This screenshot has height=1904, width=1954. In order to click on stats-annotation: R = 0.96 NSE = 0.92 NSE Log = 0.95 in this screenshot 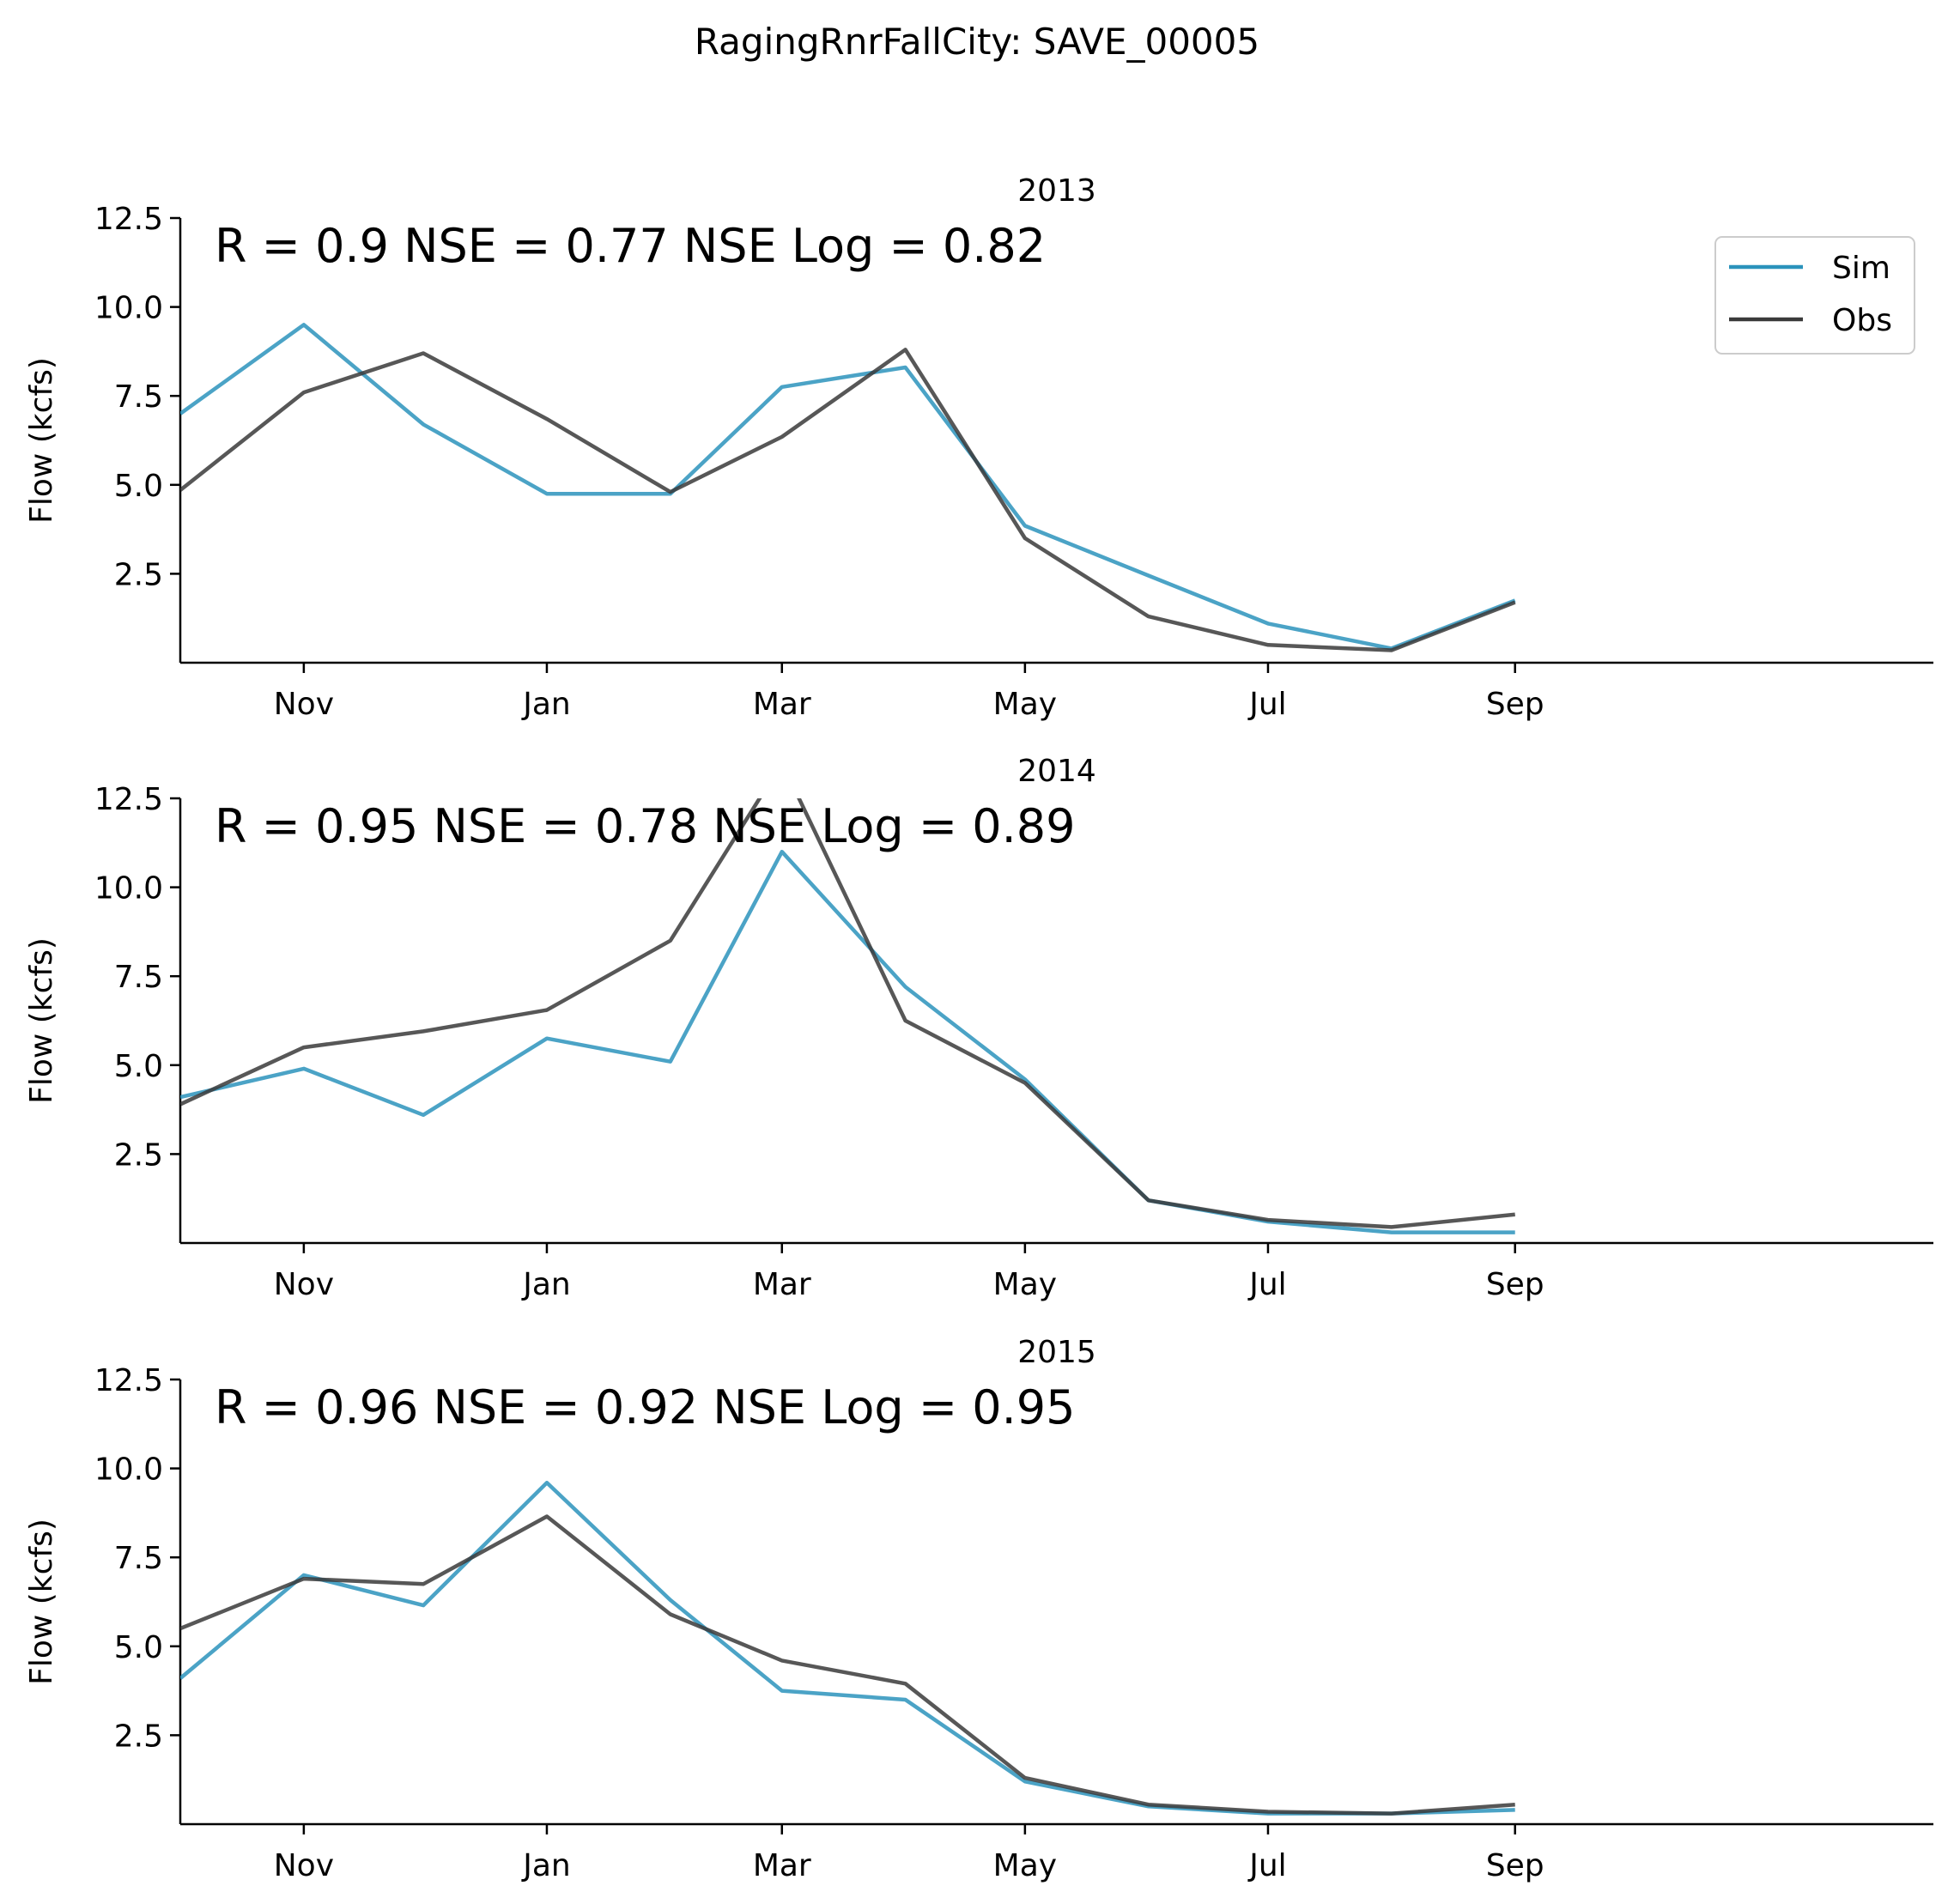, I will do `click(645, 1407)`.